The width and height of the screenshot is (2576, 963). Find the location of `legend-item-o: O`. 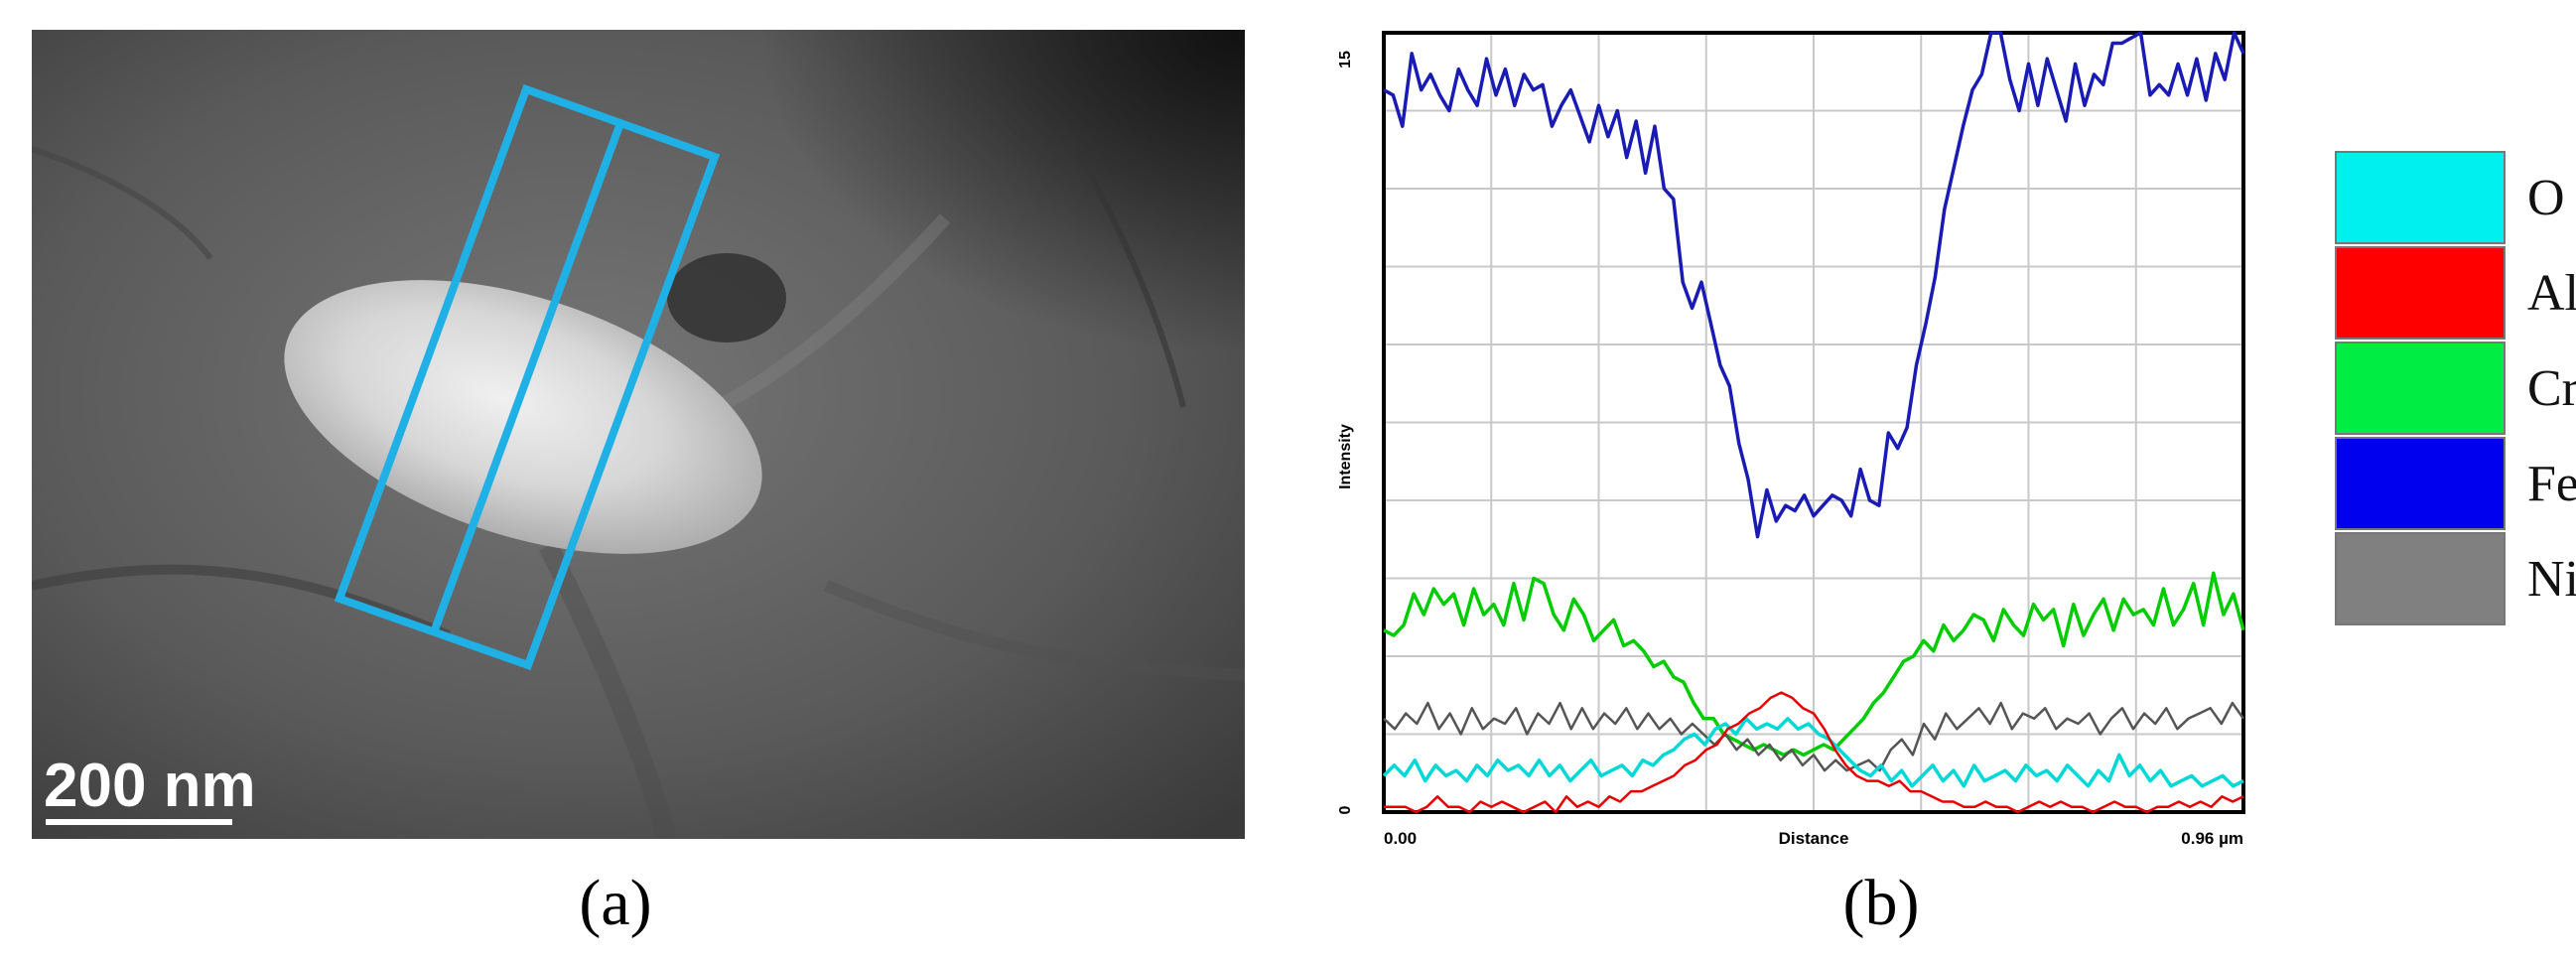

legend-item-o: O is located at coordinates (2454, 198).